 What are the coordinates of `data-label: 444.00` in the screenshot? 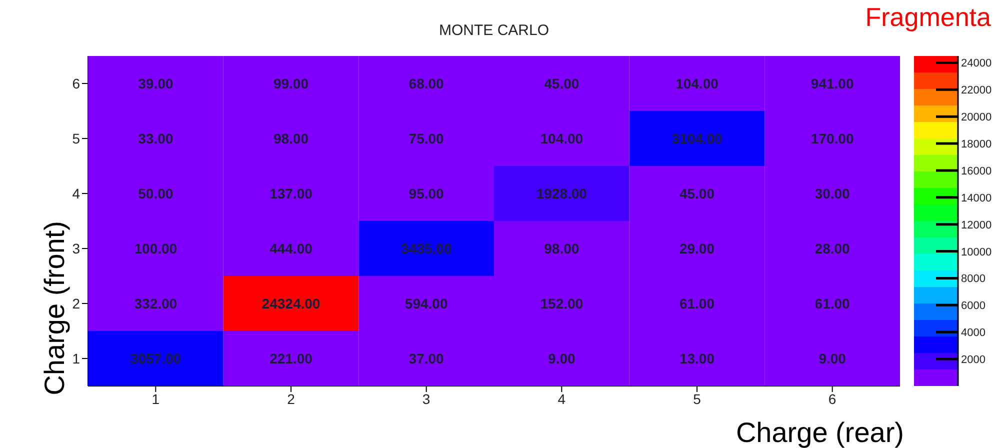 It's located at (291, 248).